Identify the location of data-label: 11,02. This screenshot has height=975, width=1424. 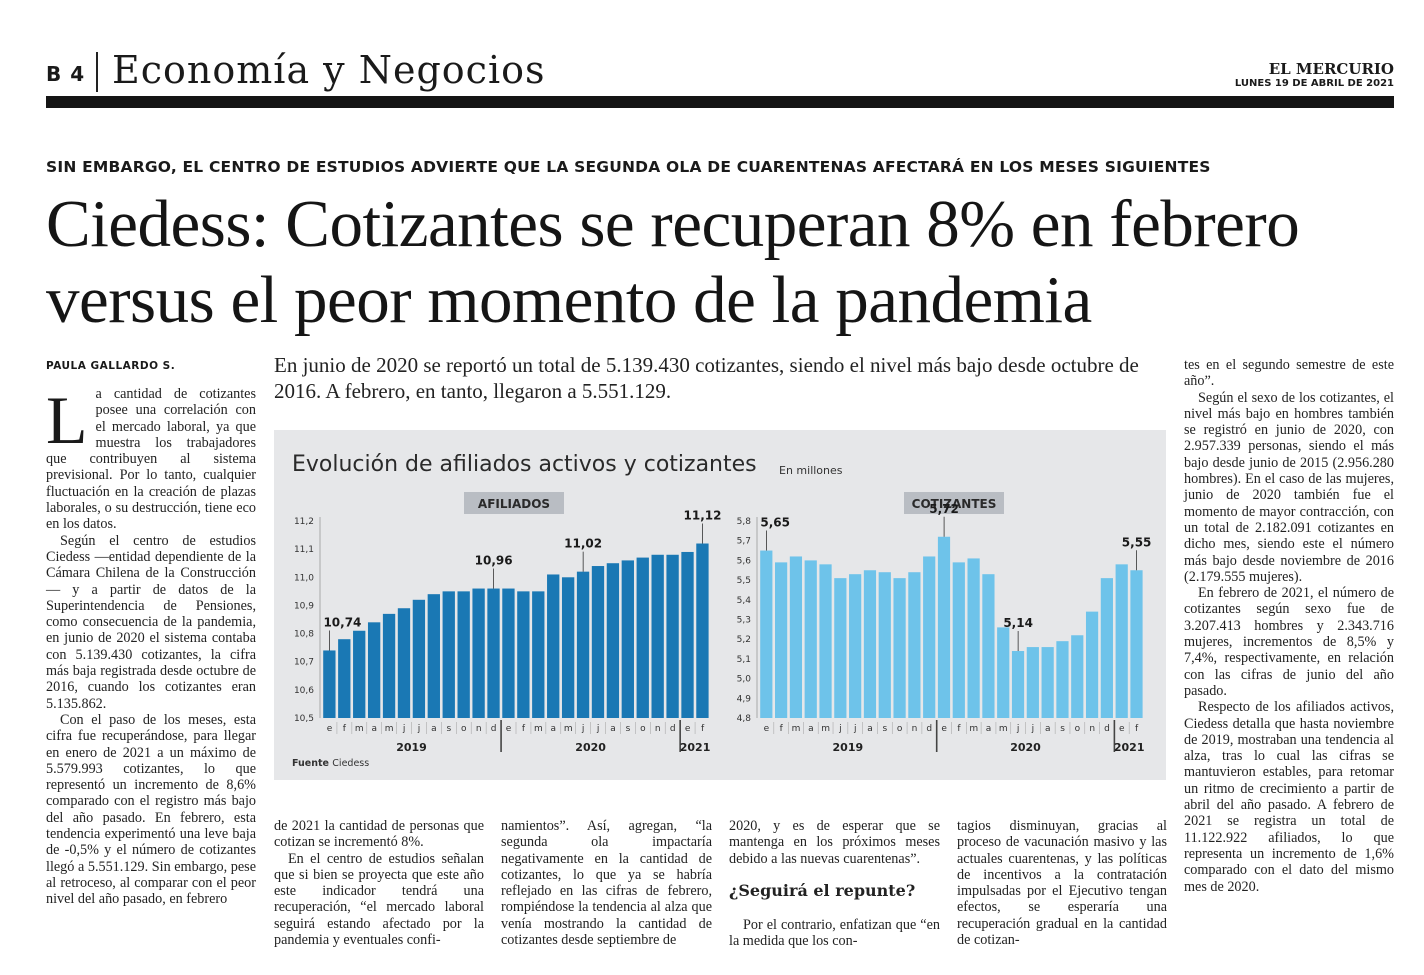
(583, 544).